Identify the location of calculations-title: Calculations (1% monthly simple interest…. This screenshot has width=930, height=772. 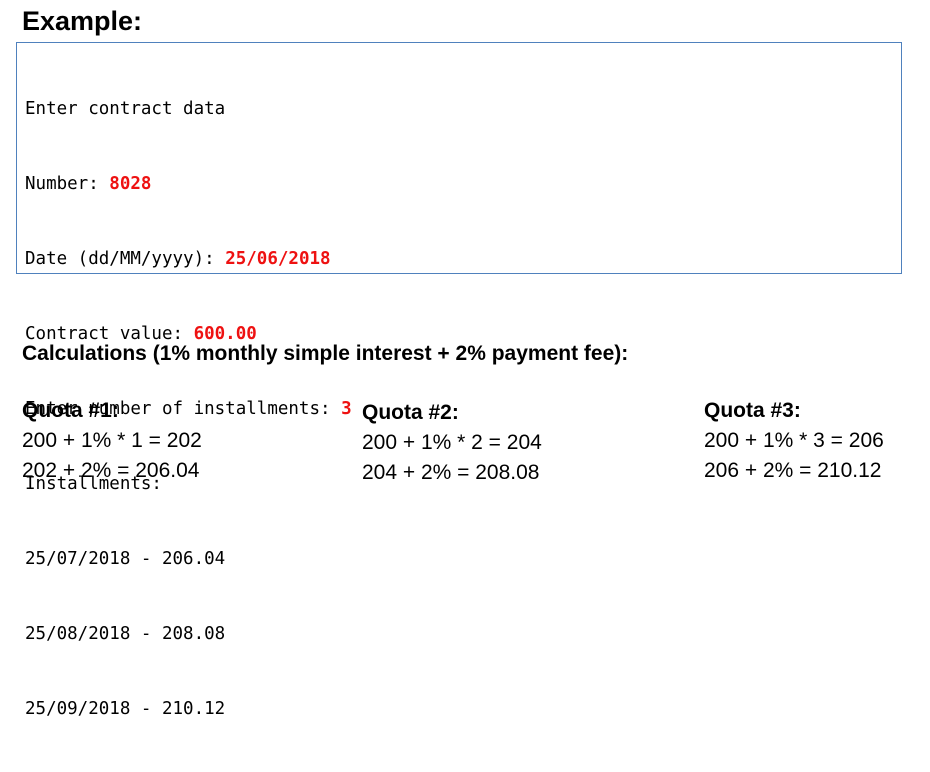
(325, 353).